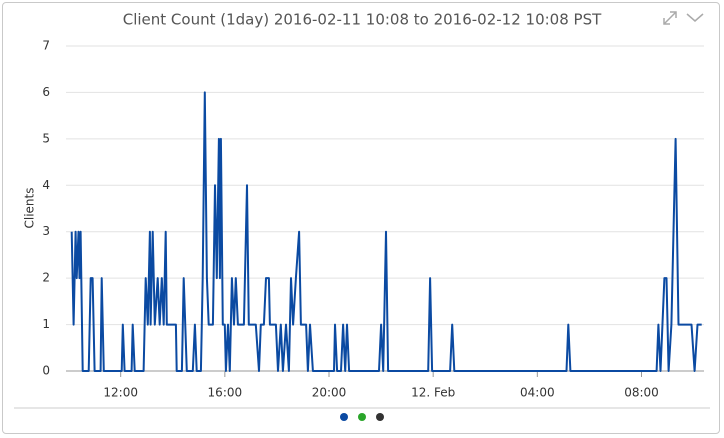 This screenshot has height=438, width=724. I want to click on x-tick-label: 08:00, so click(641, 393).